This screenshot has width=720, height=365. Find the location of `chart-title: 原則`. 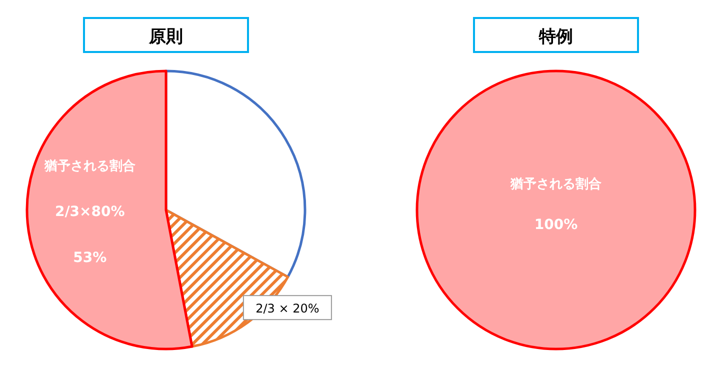

chart-title: 原則 is located at coordinates (165, 37).